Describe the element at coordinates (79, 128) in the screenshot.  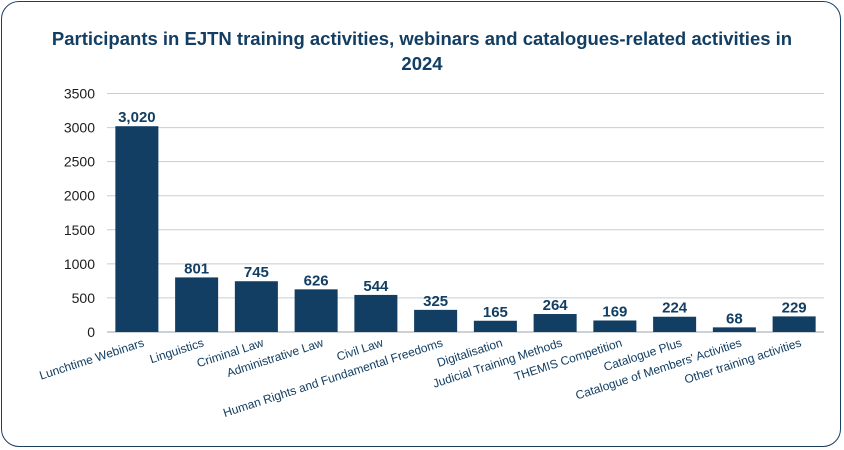
I see `y-tick-label: 3000` at that location.